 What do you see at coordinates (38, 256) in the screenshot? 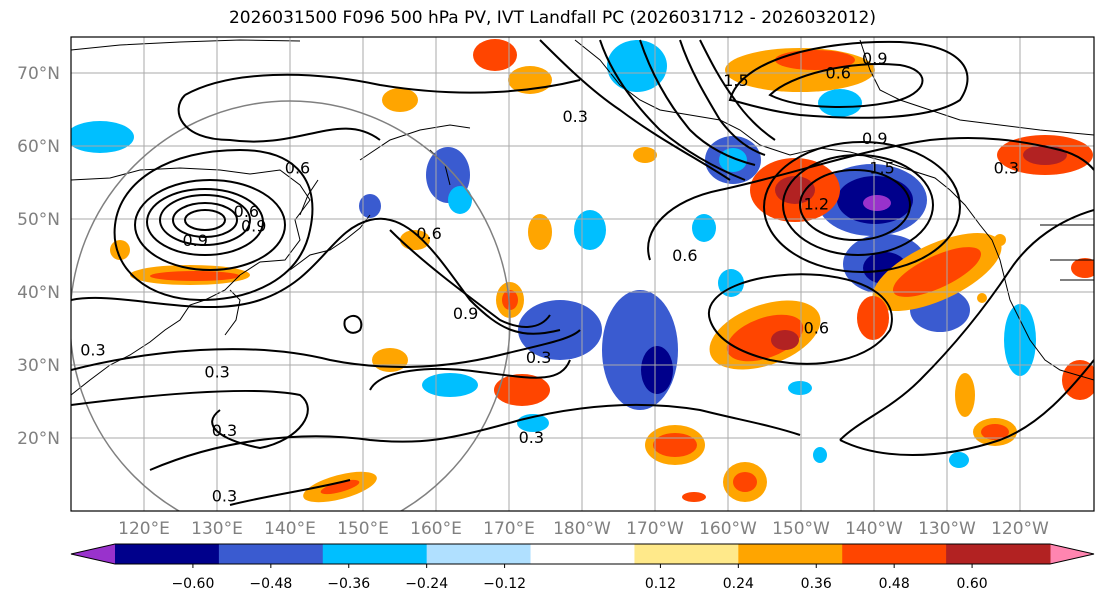
I see `latitude-labels: 70°N 60°N 50°N 40°N 30°N 20°N` at bounding box center [38, 256].